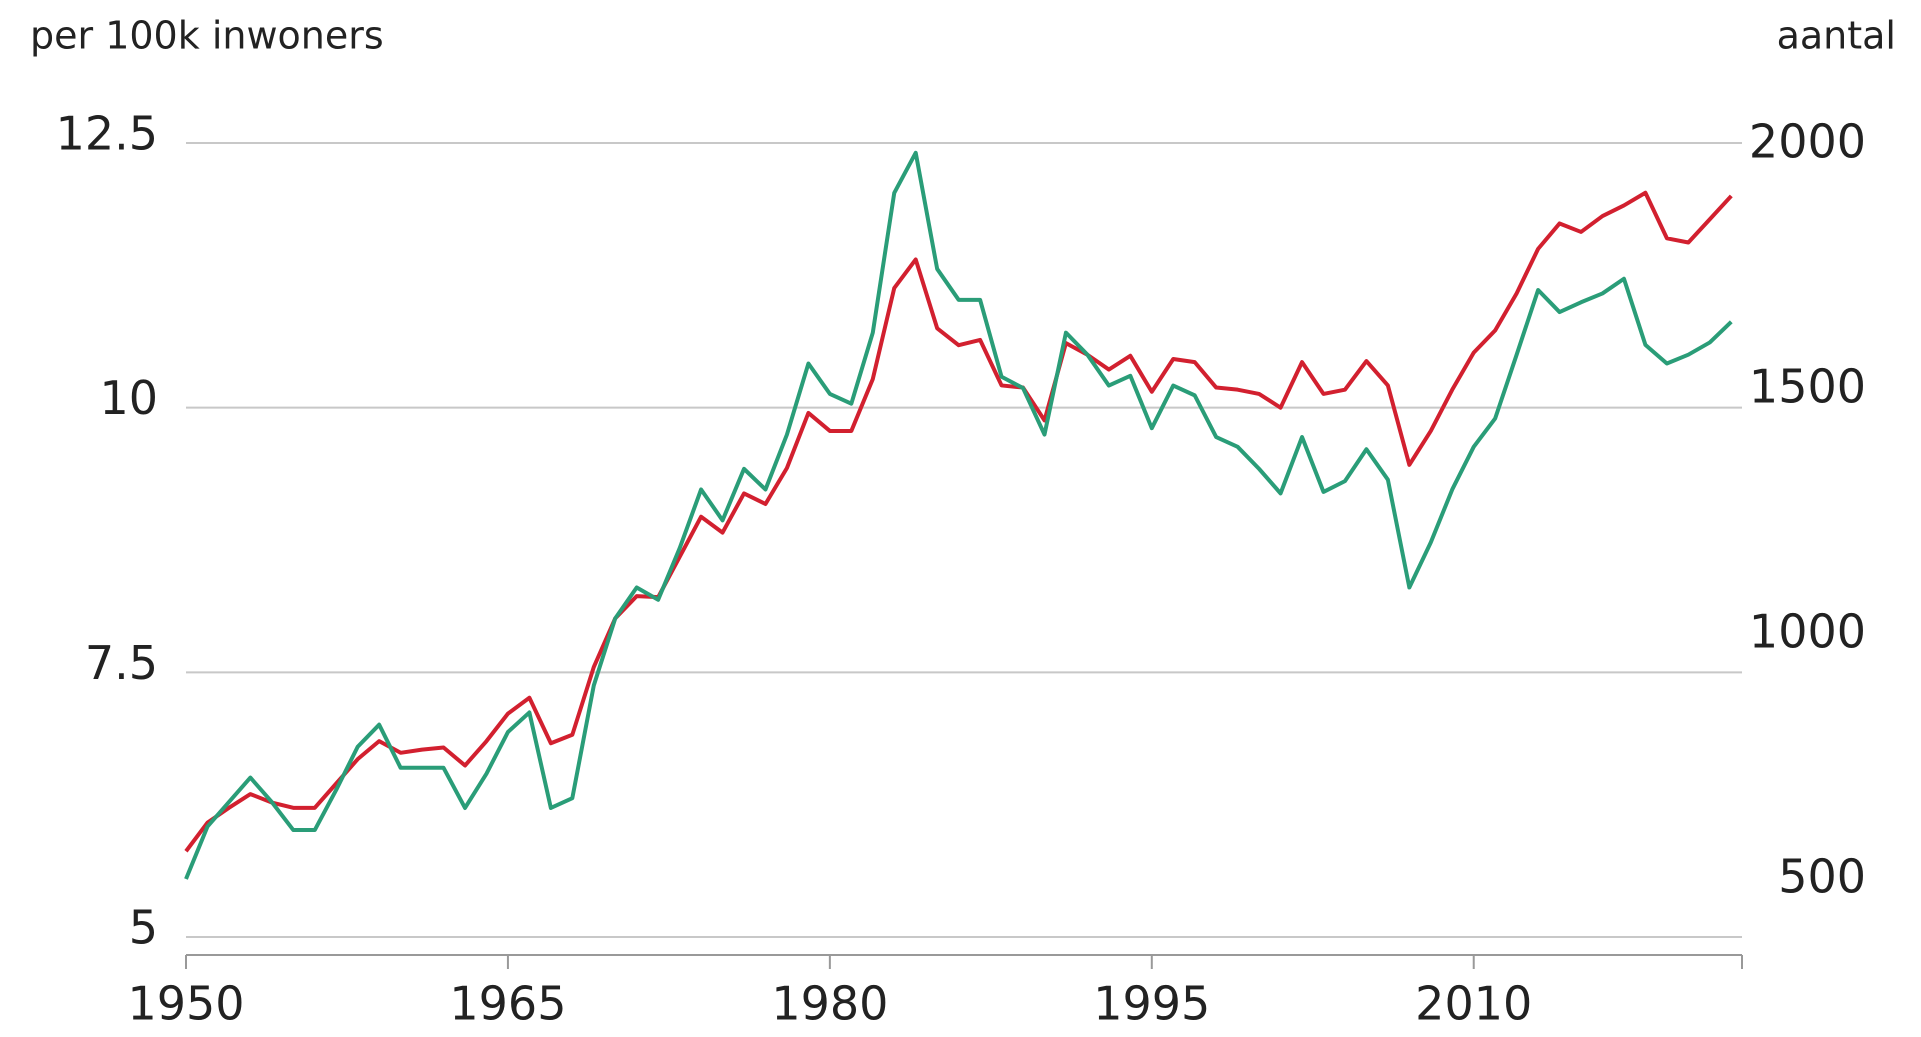  I want to click on y2-tick-label: 1500, so click(1807, 387).